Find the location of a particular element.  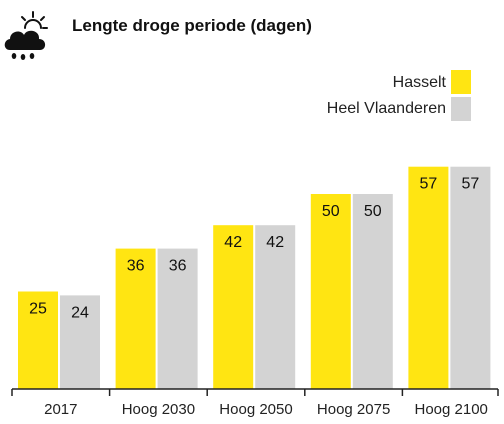

data-label-vlaanderen-3: 50 is located at coordinates (373, 211).